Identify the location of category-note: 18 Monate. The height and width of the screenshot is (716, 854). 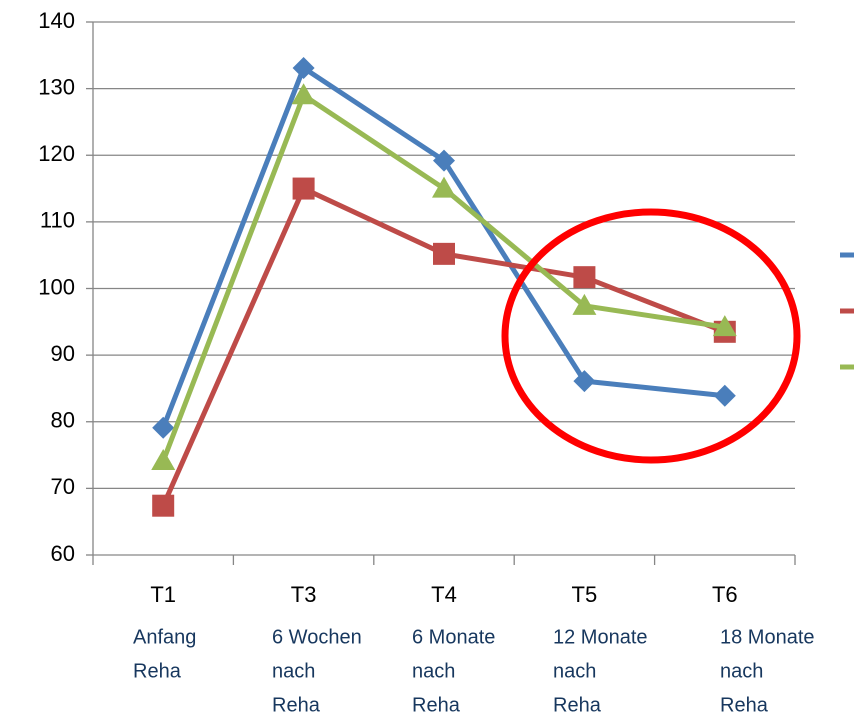
(767, 637).